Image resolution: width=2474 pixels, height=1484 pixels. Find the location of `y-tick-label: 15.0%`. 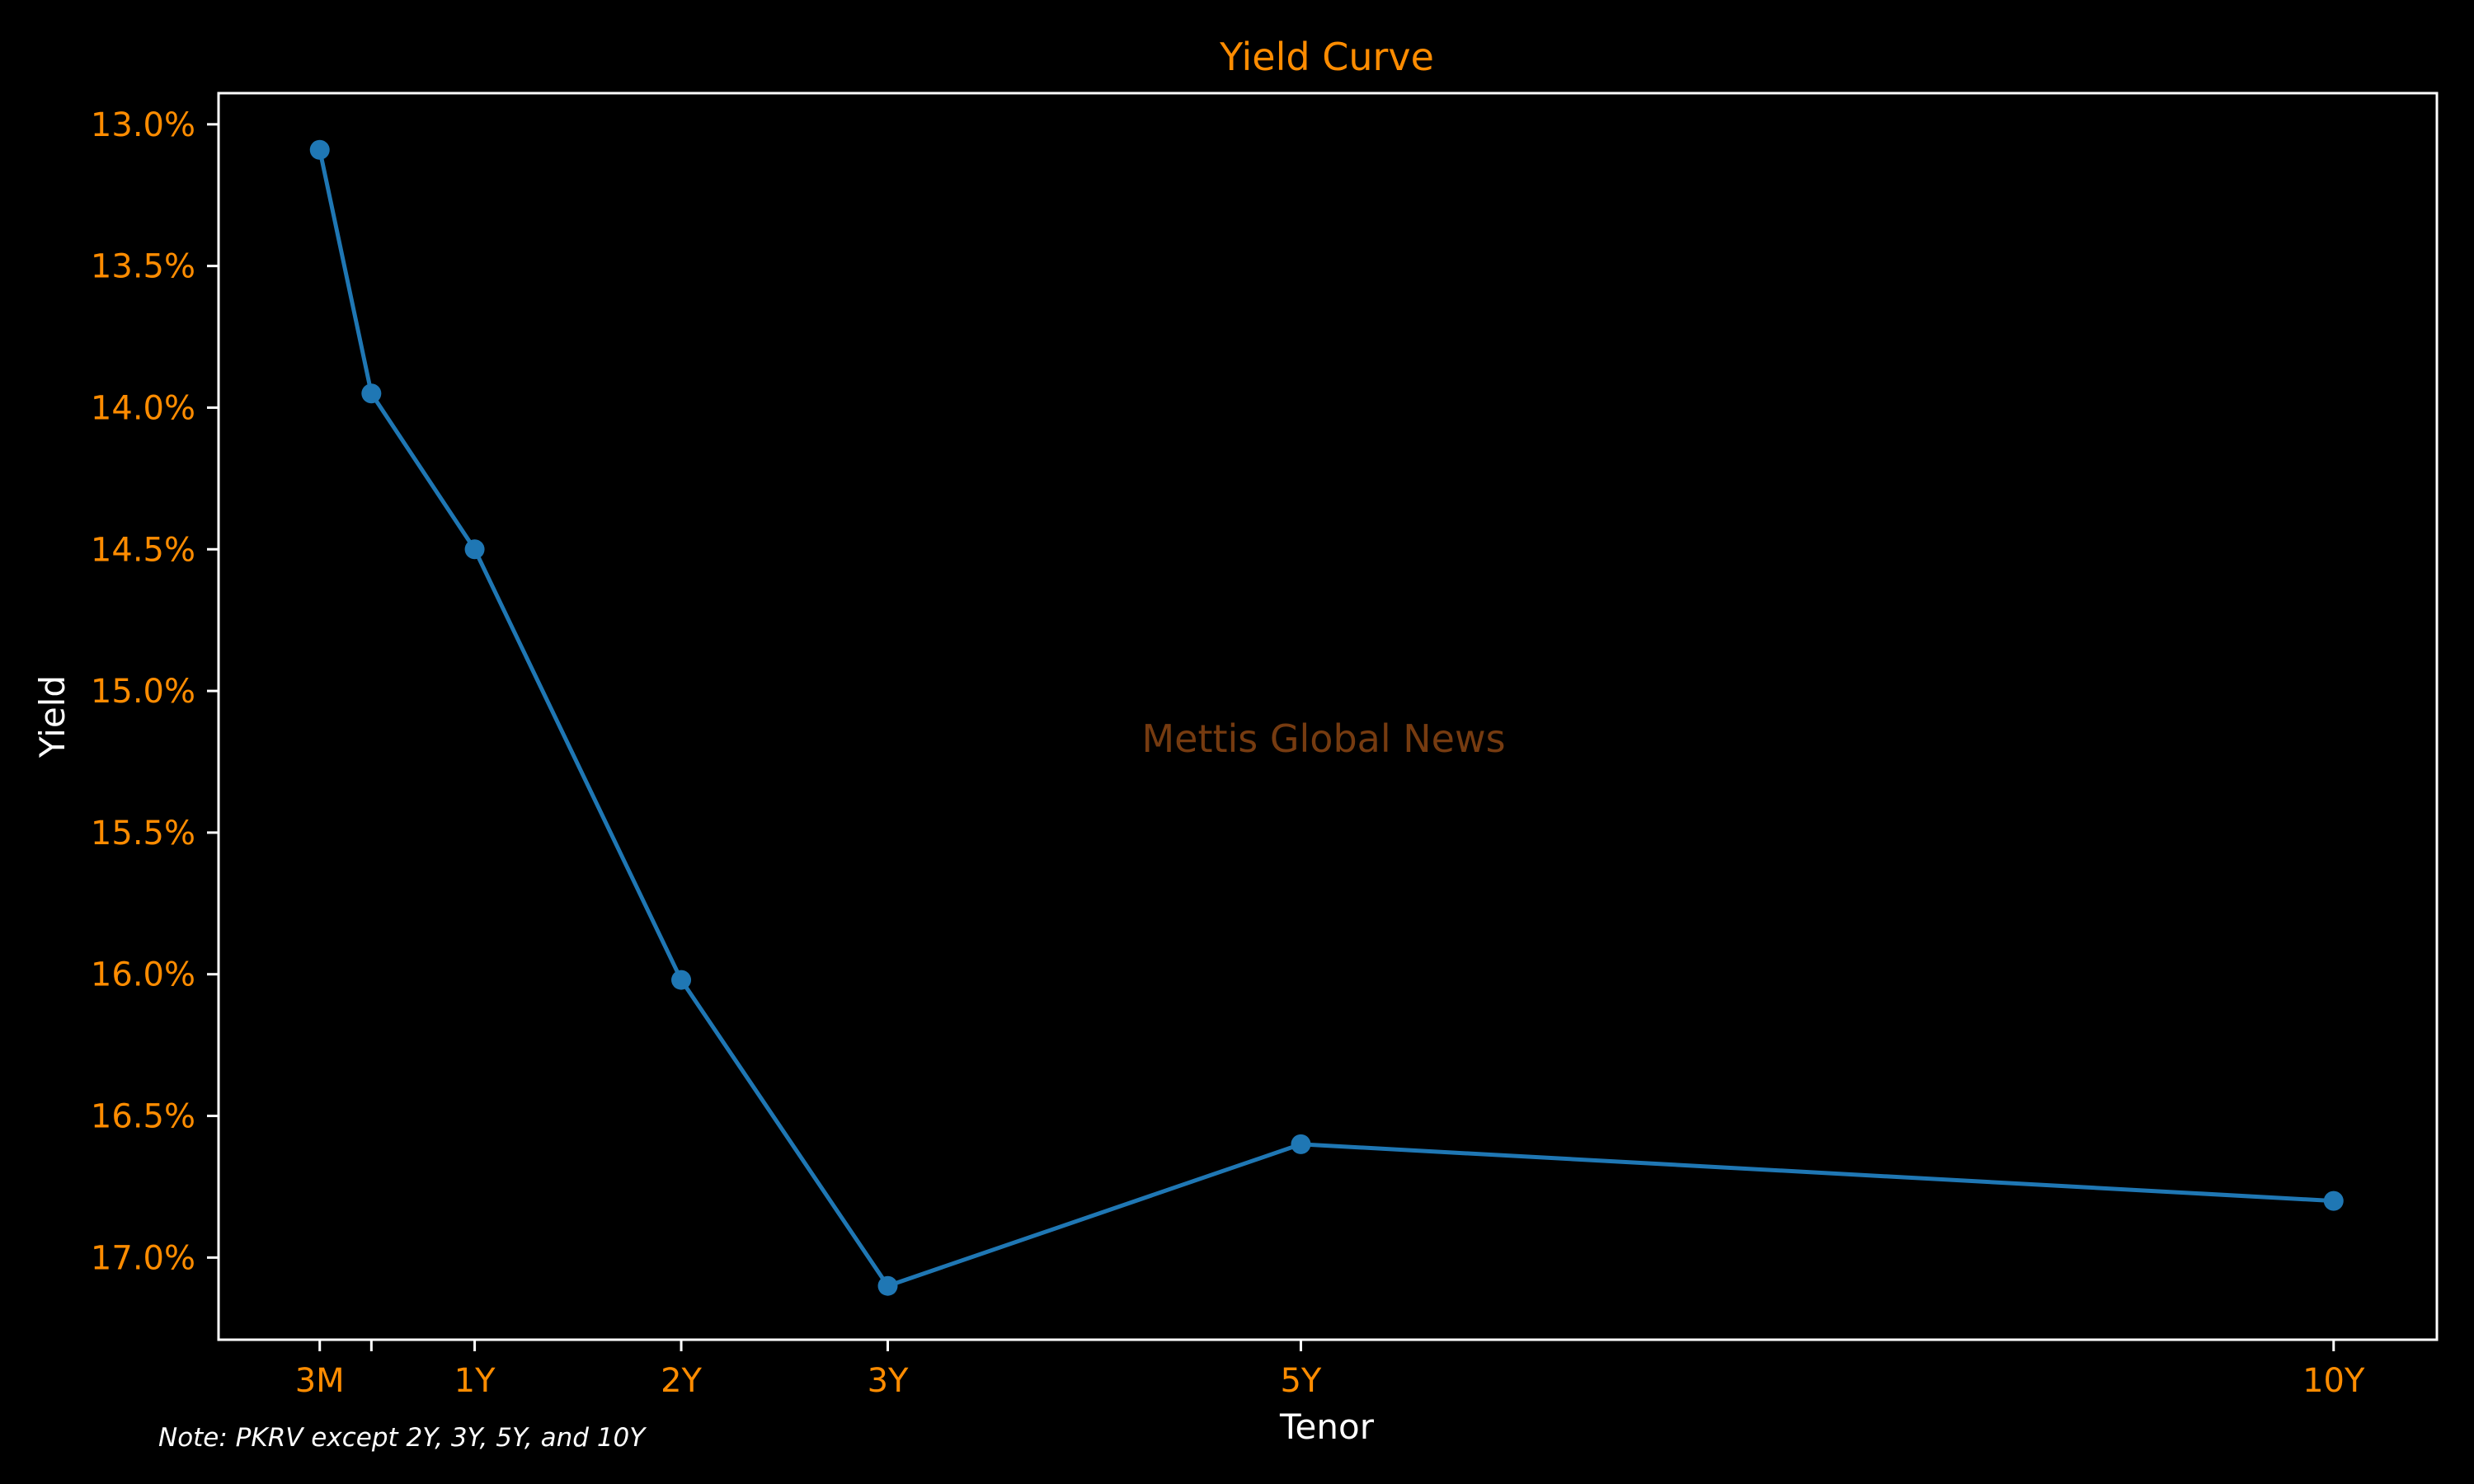

y-tick-label: 15.0% is located at coordinates (143, 692).